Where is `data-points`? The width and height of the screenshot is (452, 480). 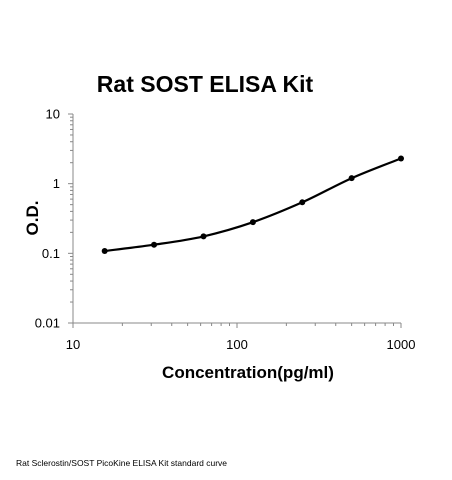
data-points is located at coordinates (252, 205).